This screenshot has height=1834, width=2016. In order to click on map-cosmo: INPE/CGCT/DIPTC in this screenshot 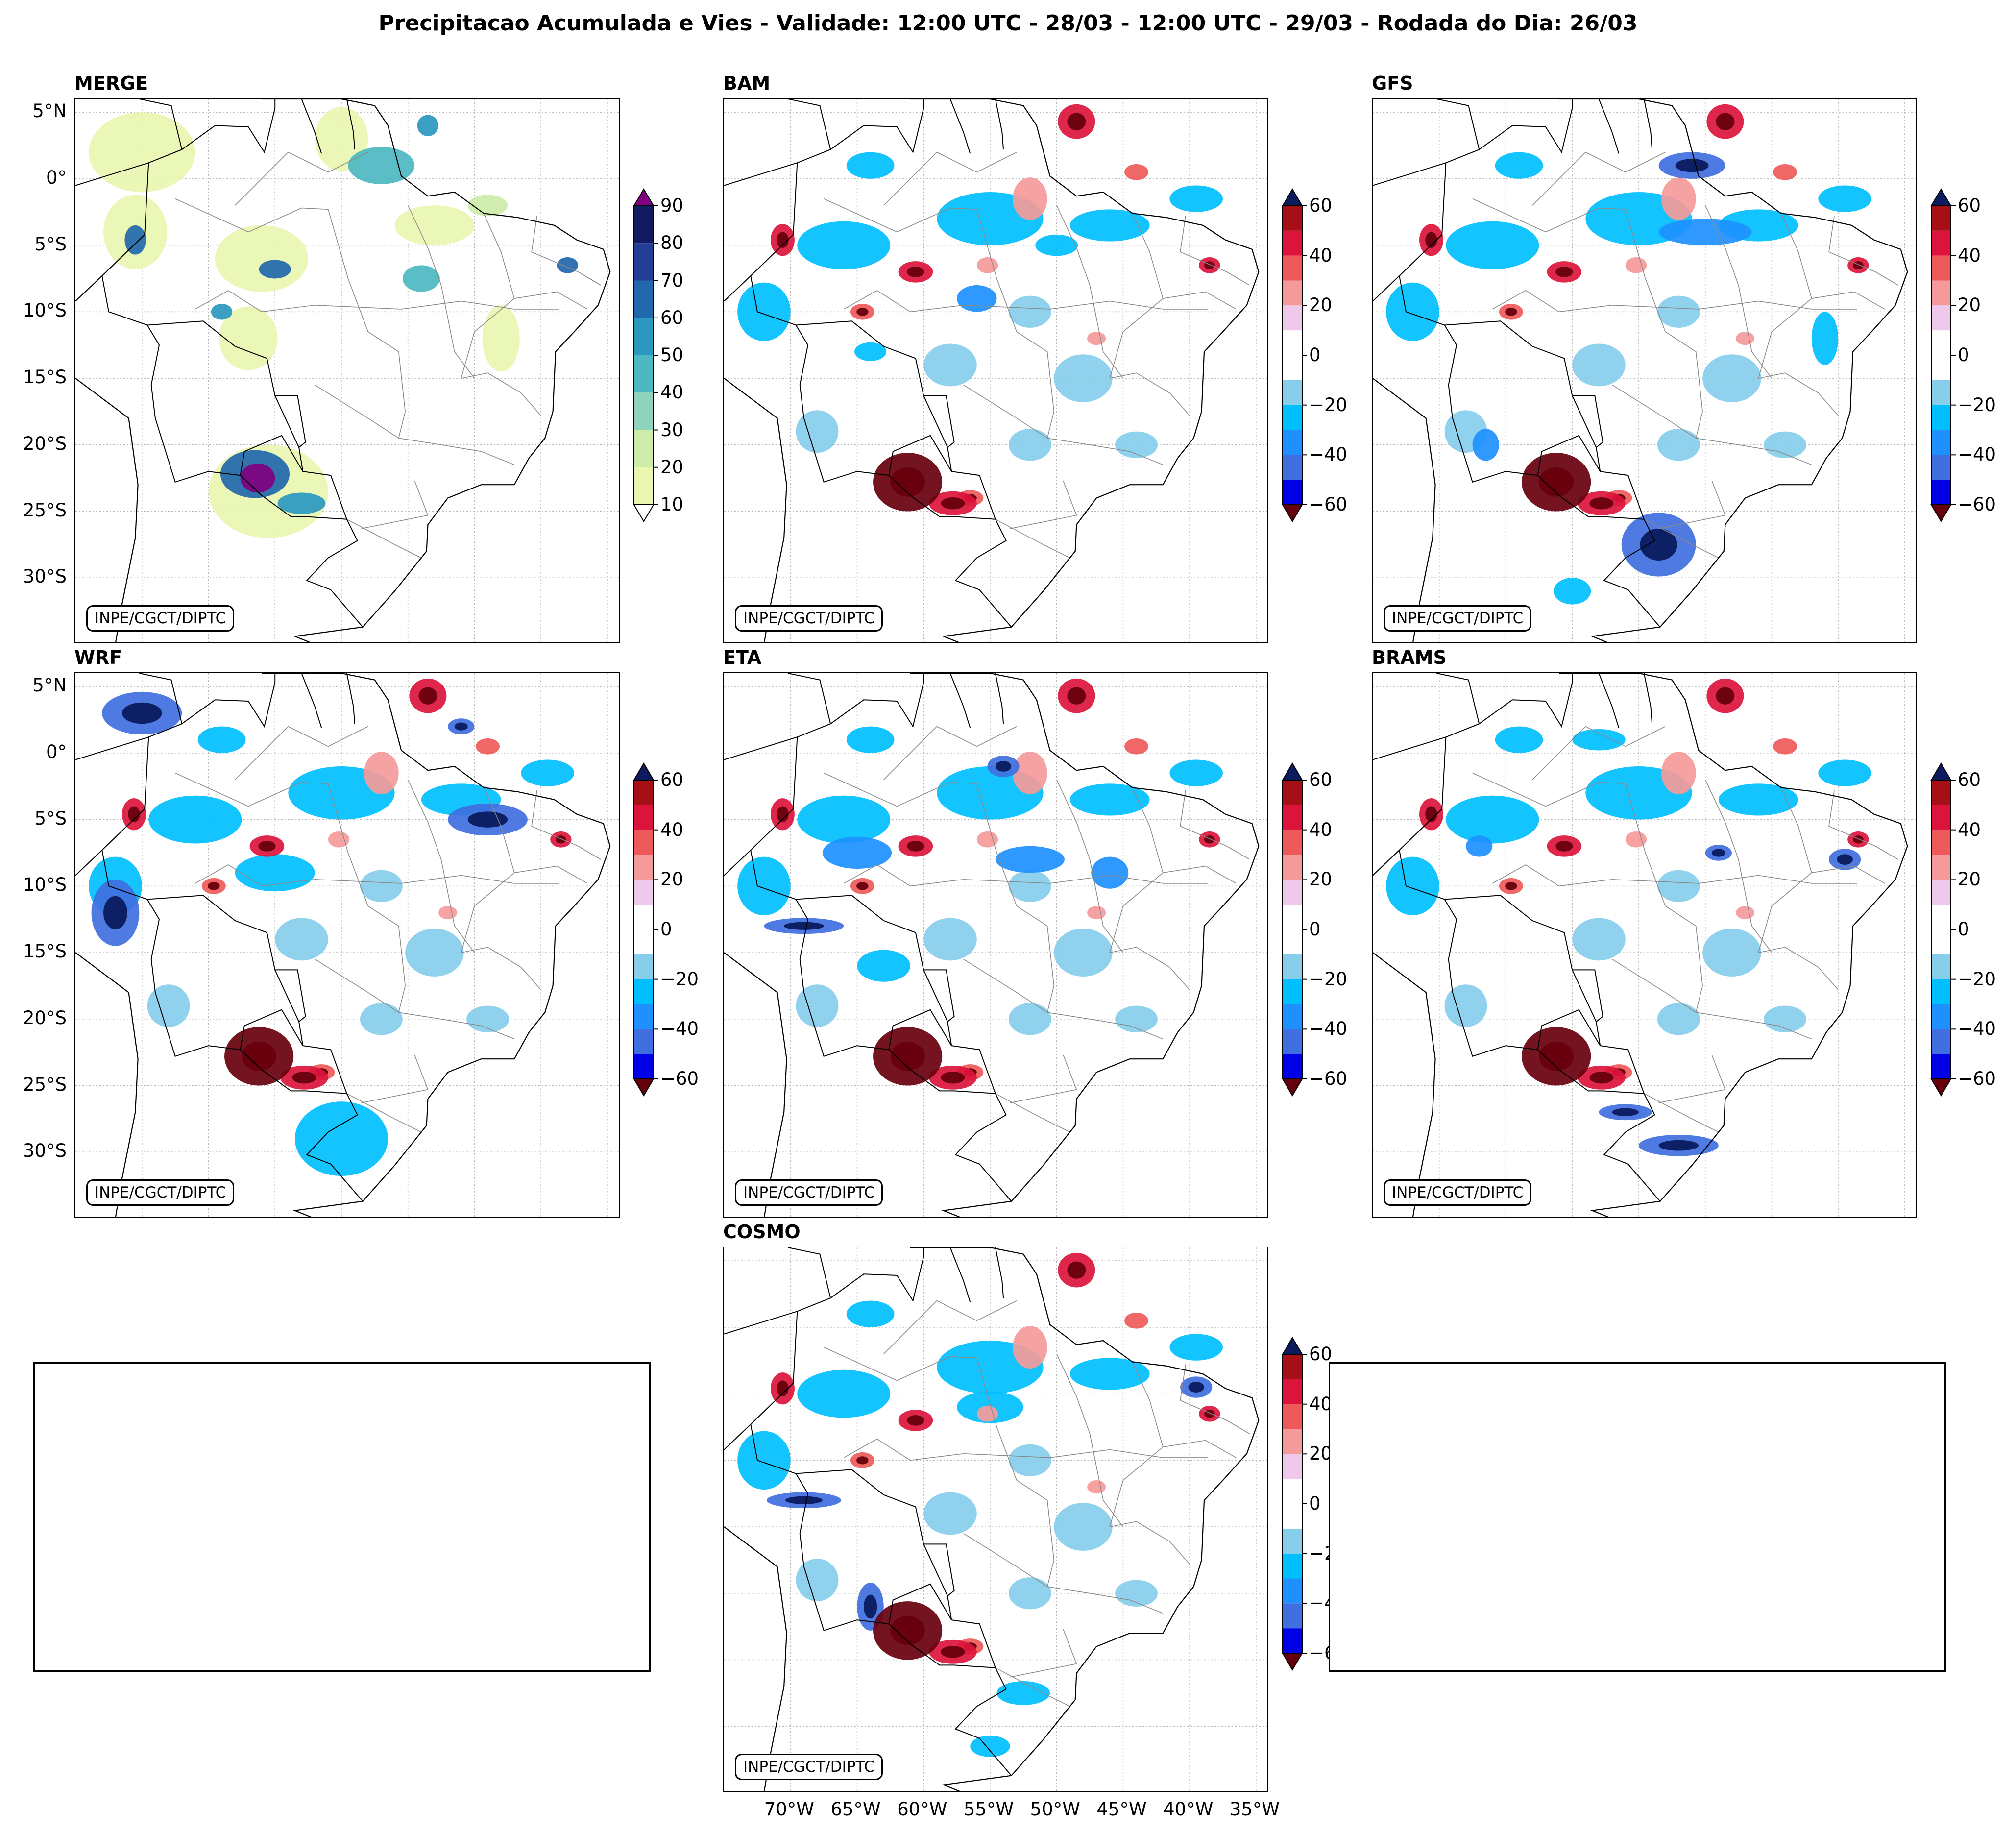, I will do `click(995, 1520)`.